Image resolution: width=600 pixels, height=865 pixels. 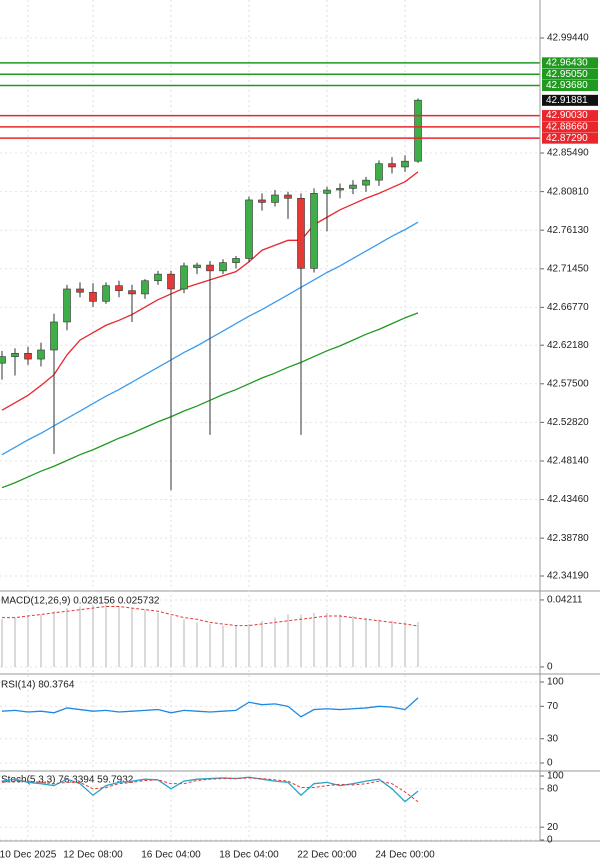 I want to click on y-tick-label: 42.43460, so click(x=568, y=499).